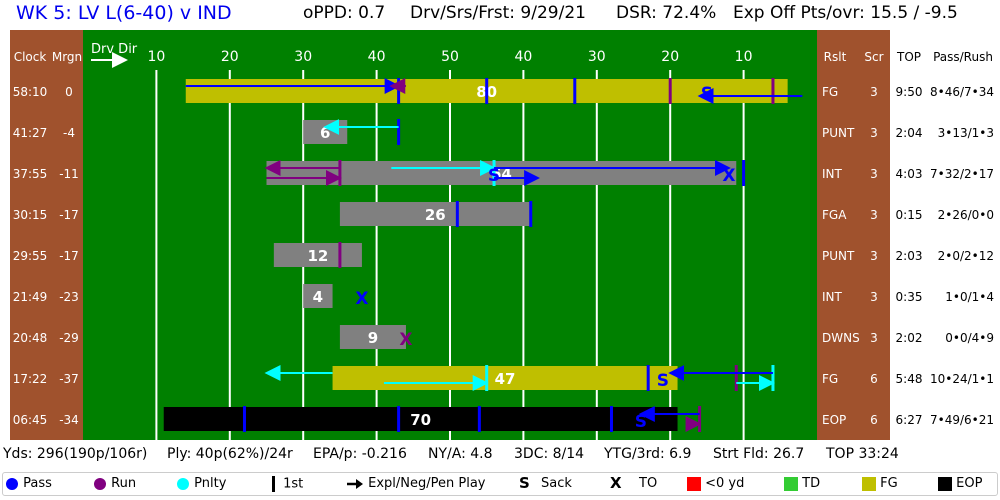 This screenshot has width=1000, height=500. What do you see at coordinates (230, 454) in the screenshot?
I see `stat-plays: Ply: 40p(62%)/24r` at bounding box center [230, 454].